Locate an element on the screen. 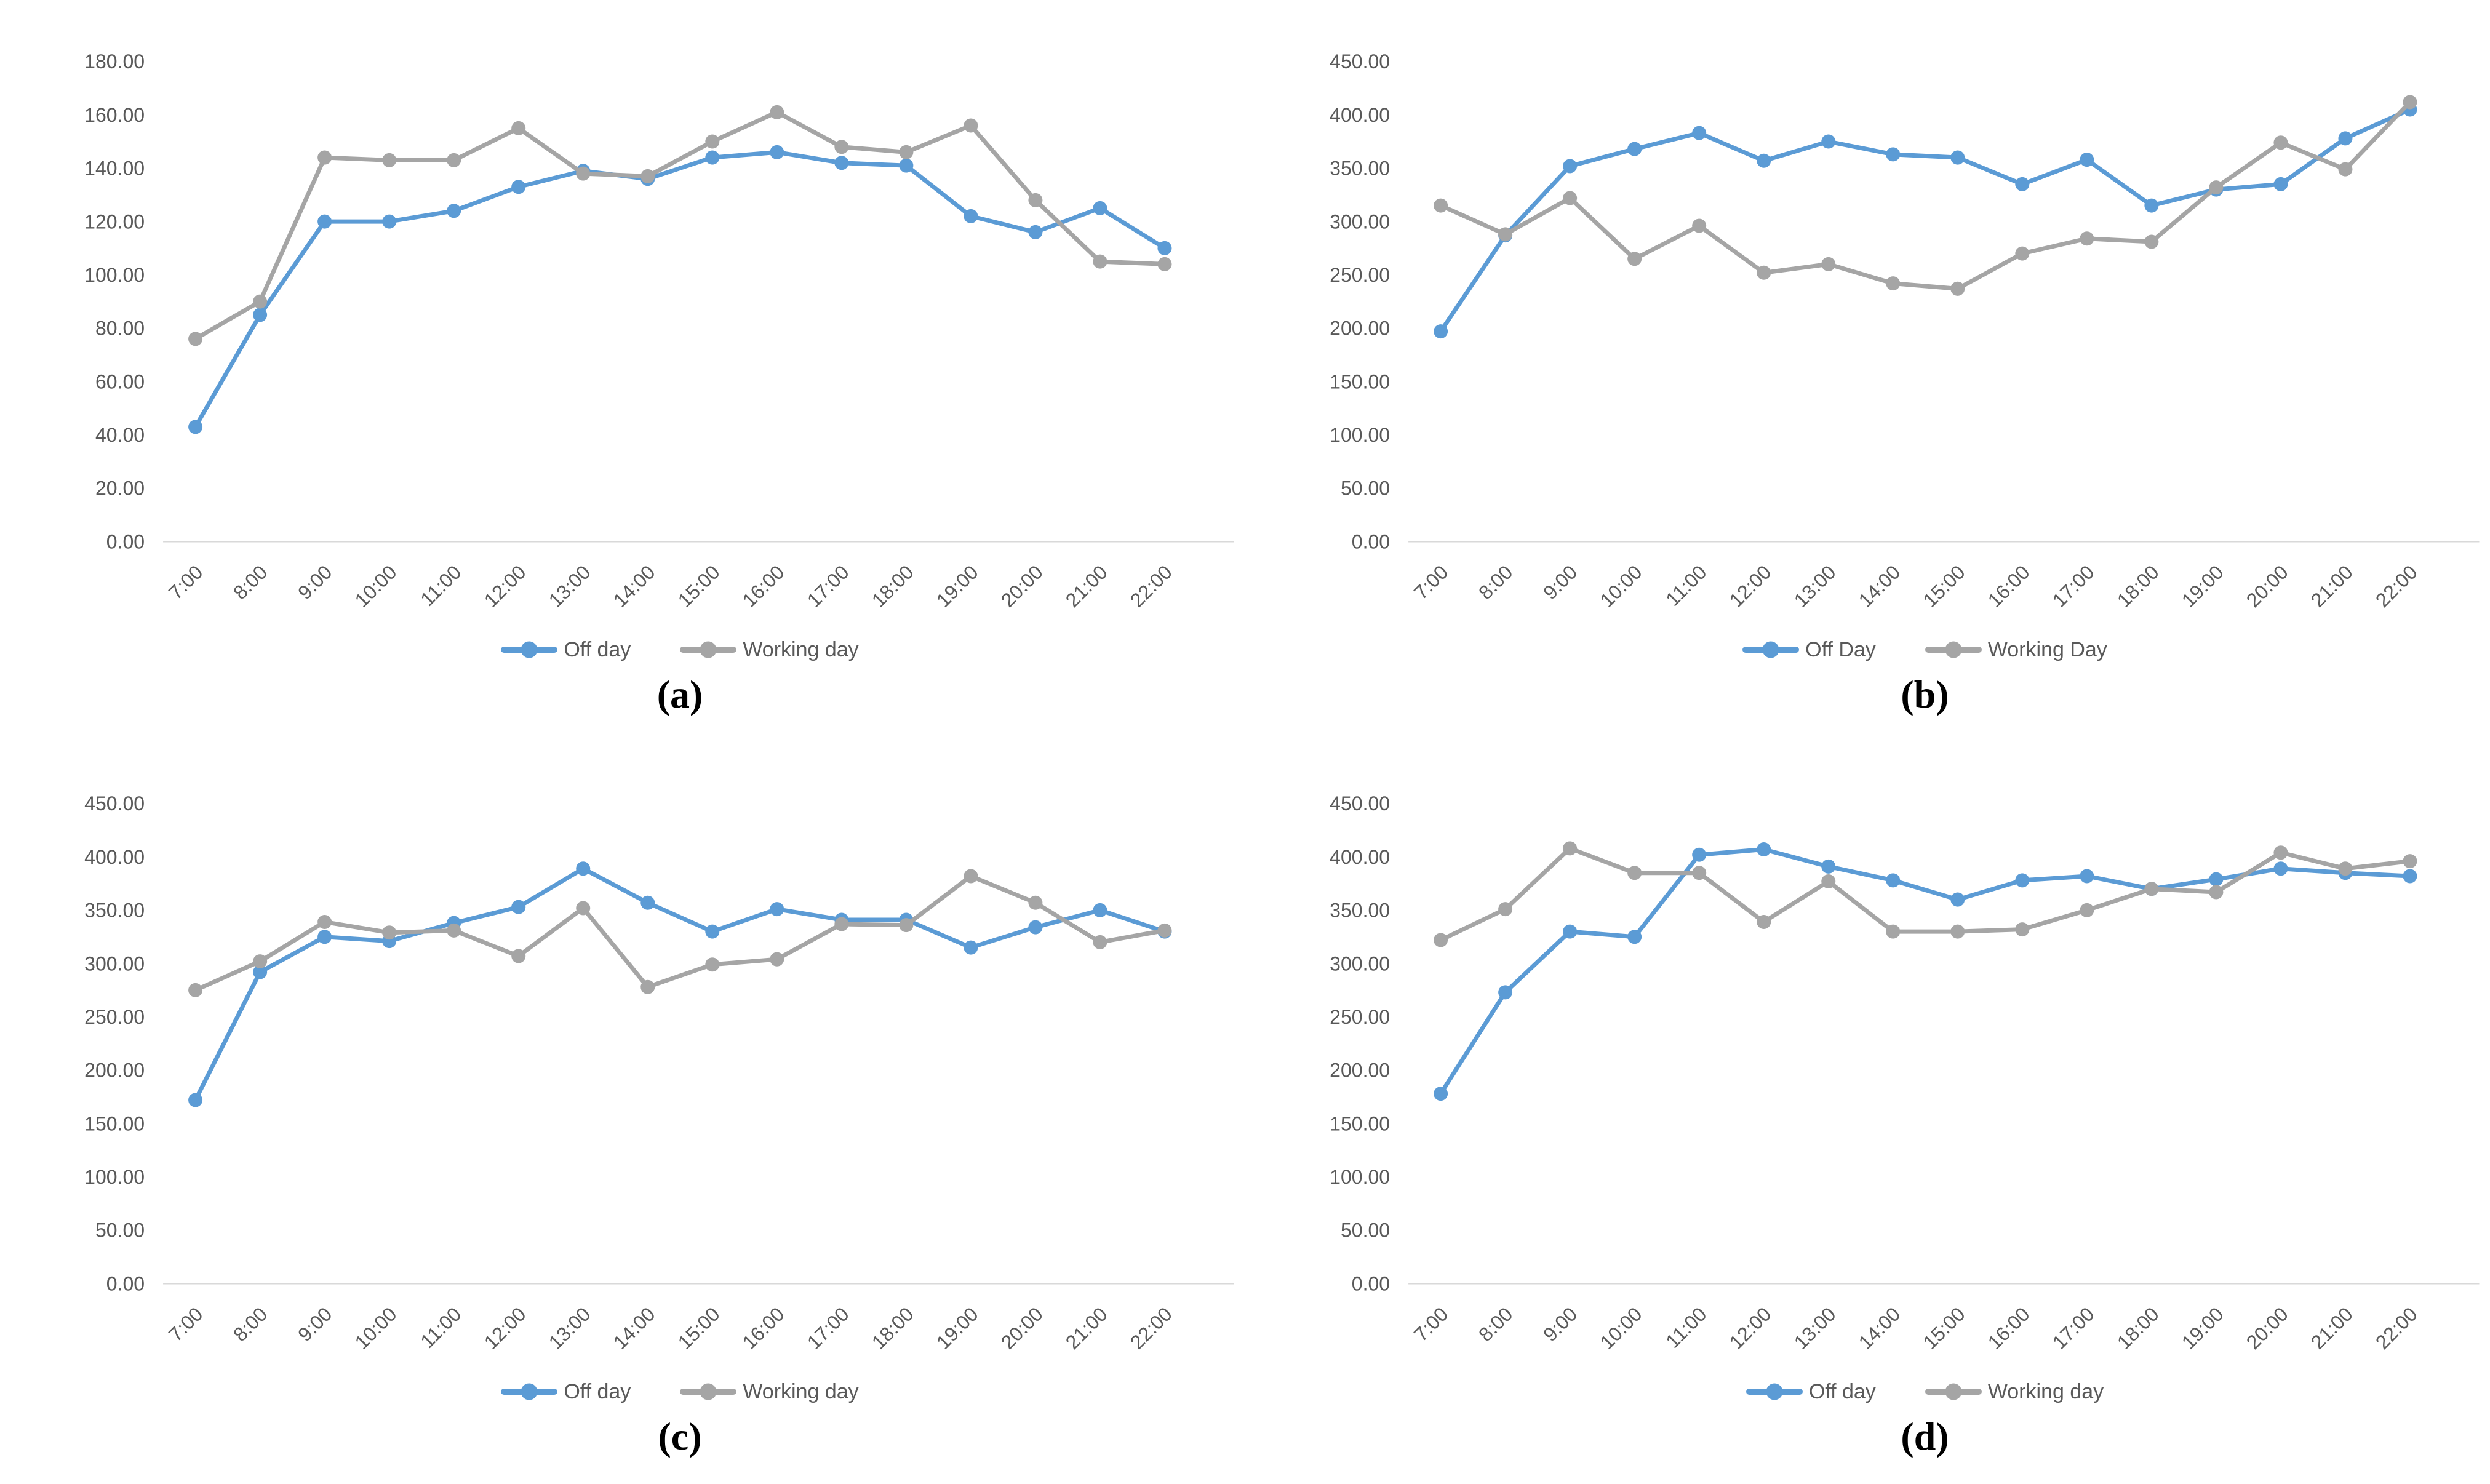 This screenshot has width=2490, height=1484. legend-label-off-day: Off Day is located at coordinates (1841, 649).